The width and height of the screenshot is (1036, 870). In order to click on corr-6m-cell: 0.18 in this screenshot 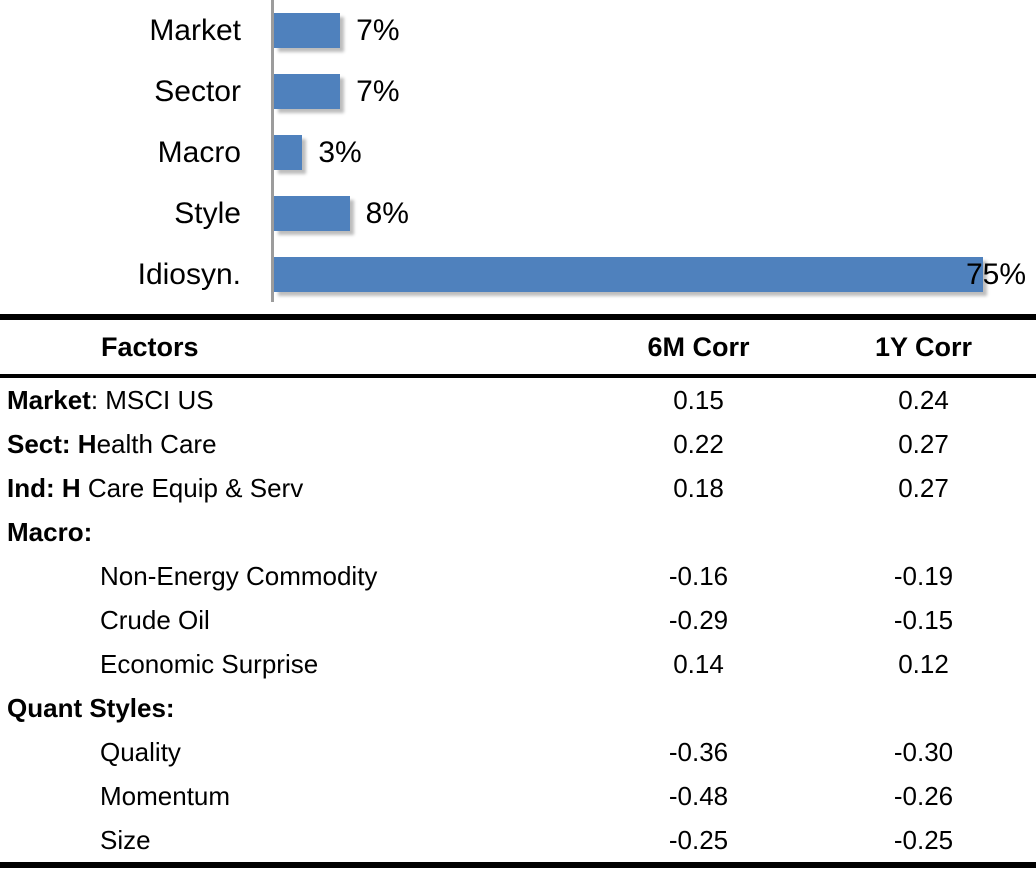, I will do `click(698, 487)`.